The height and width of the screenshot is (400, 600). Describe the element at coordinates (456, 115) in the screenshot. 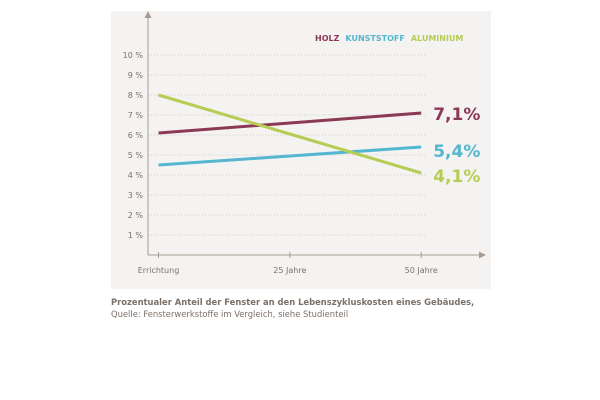

I see `data-label-holz: 7,1%` at that location.